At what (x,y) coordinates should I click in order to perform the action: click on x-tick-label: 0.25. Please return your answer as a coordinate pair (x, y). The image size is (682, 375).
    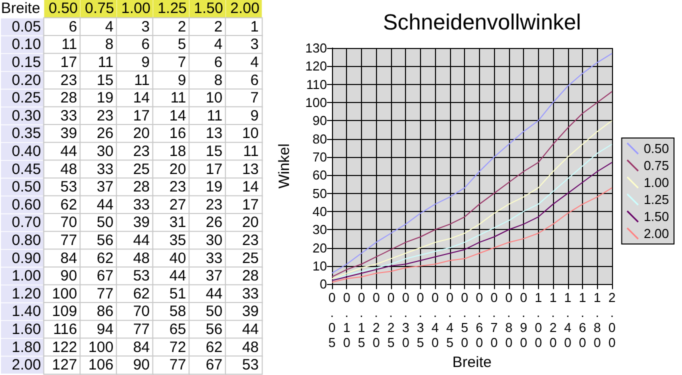
    Looking at the image, I should click on (391, 320).